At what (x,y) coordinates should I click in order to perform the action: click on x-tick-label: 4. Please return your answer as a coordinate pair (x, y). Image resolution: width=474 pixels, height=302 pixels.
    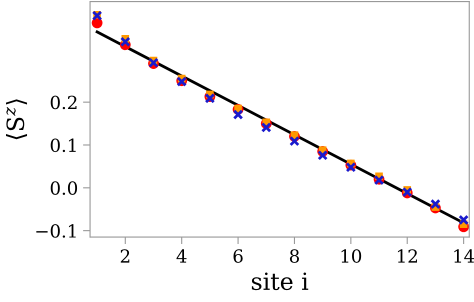
    Looking at the image, I should click on (181, 256).